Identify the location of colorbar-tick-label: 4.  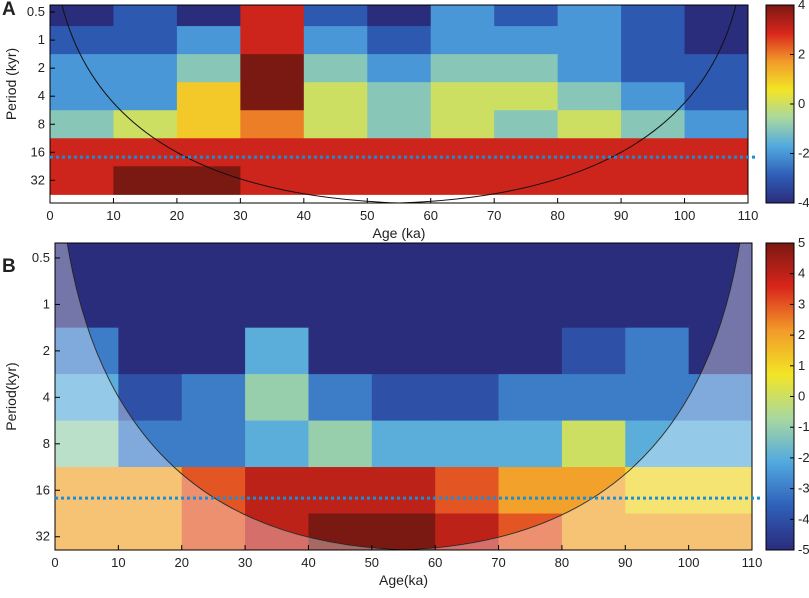
(801, 6).